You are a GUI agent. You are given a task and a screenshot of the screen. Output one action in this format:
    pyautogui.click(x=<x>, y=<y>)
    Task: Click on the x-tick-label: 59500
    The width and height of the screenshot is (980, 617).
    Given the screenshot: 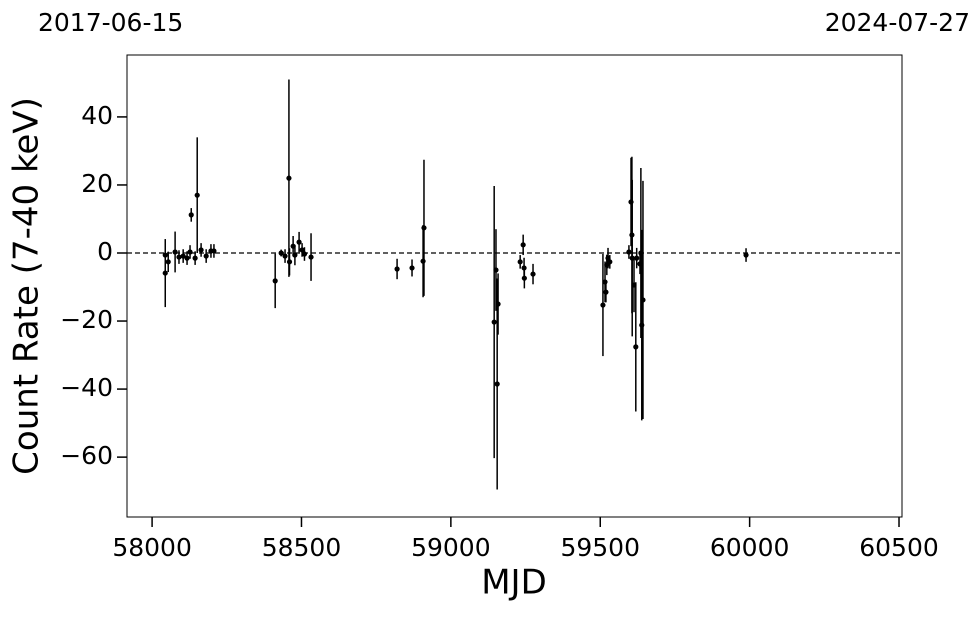 What is the action you would take?
    pyautogui.click(x=600, y=547)
    